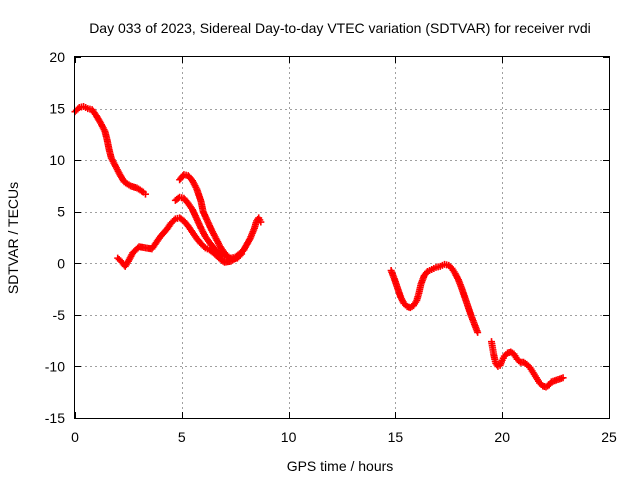  I want to click on x-tick-label: 10, so click(289, 437).